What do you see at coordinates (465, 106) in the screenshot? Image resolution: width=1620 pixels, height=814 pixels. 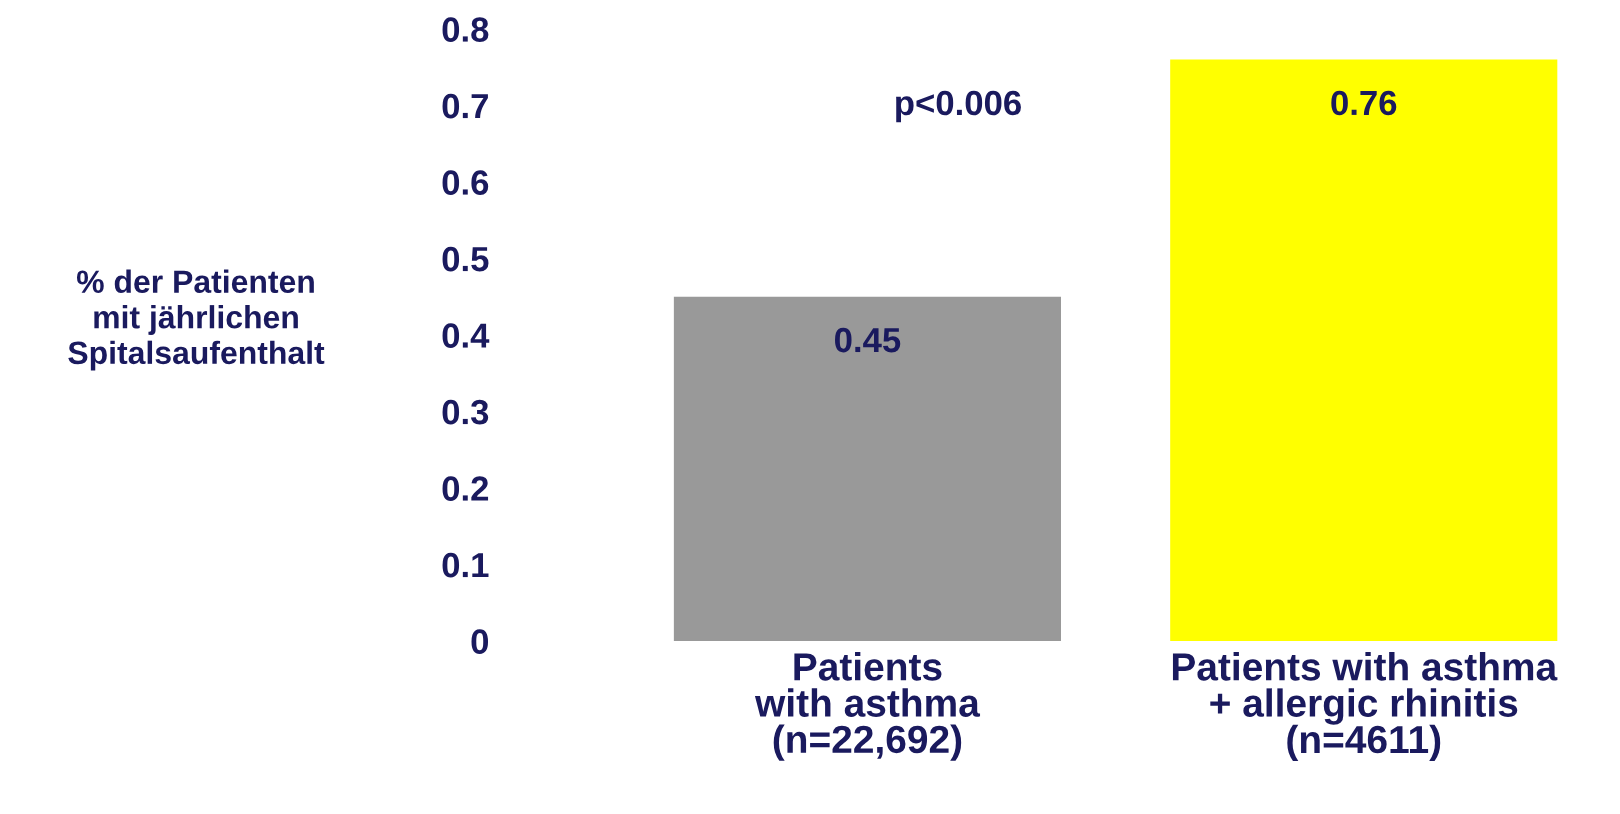 I see `y-tick-label: 0.7` at bounding box center [465, 106].